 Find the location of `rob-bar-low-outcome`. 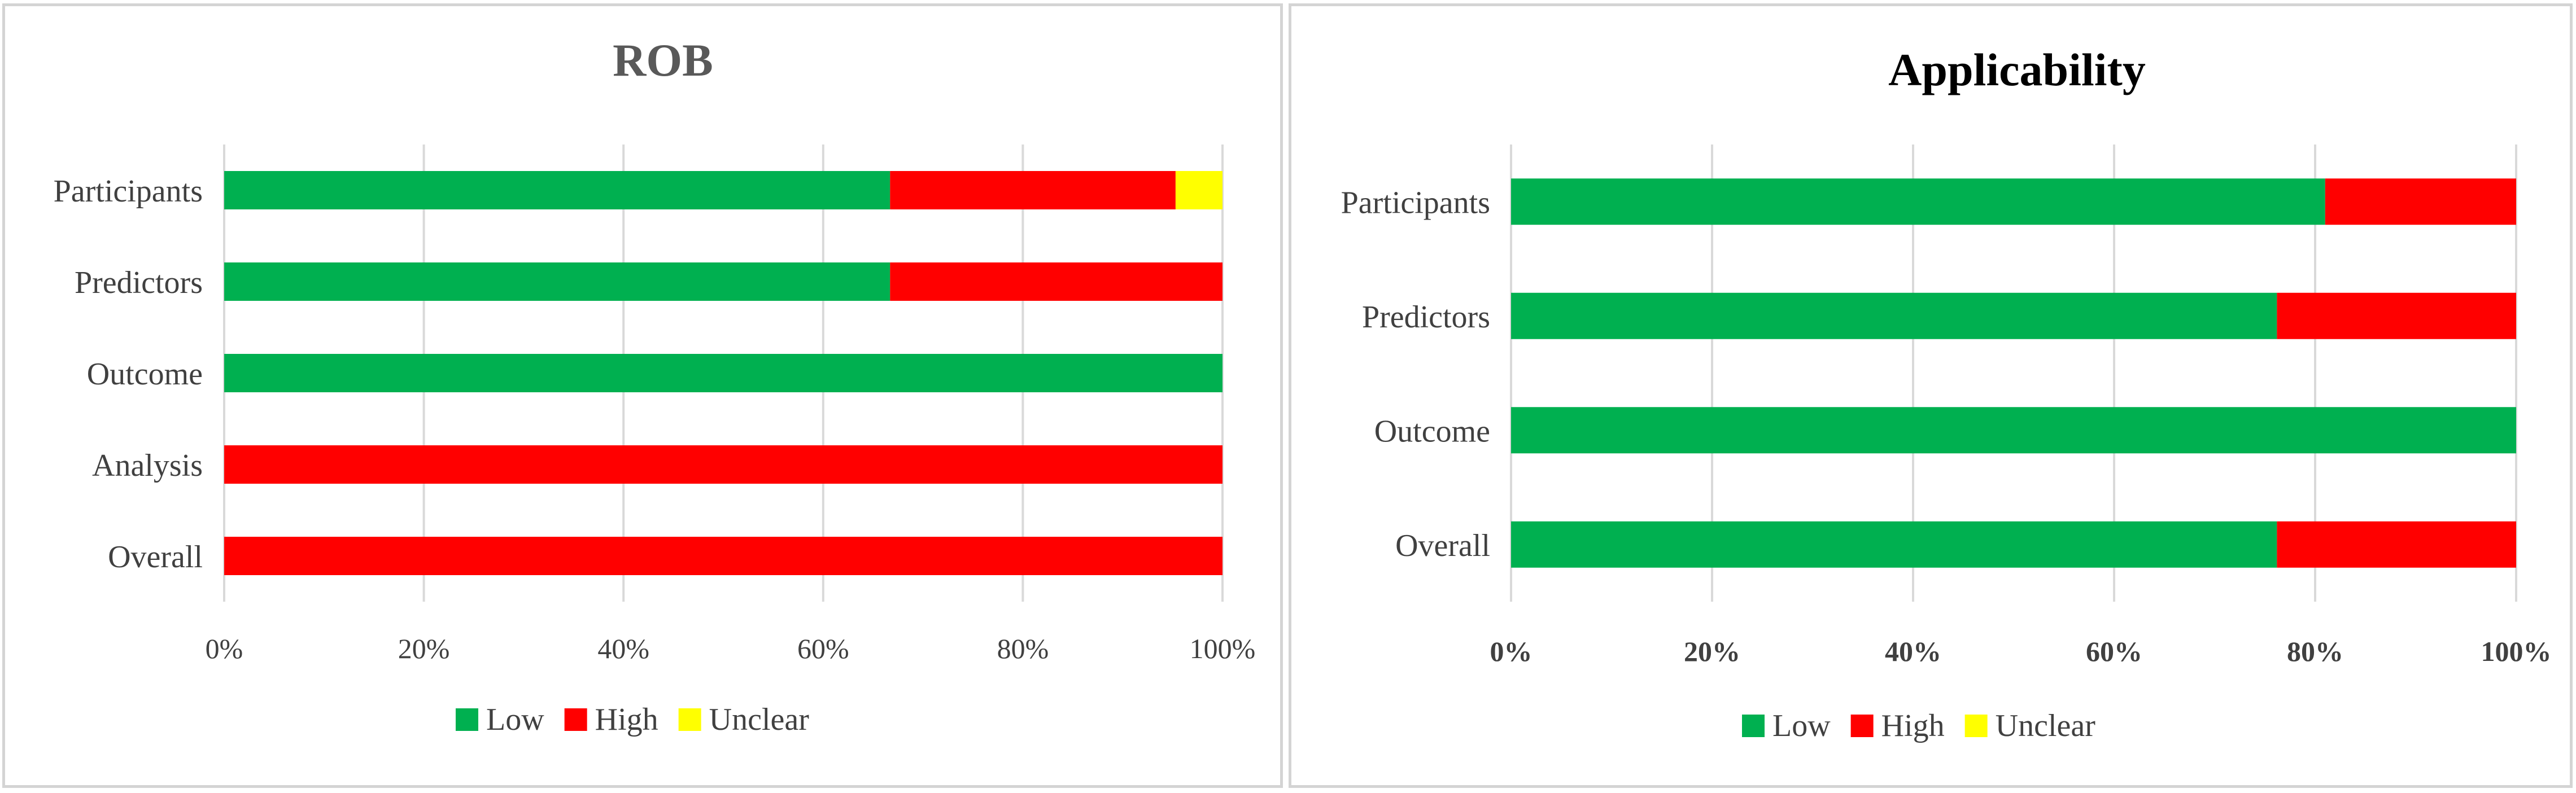

rob-bar-low-outcome is located at coordinates (723, 373).